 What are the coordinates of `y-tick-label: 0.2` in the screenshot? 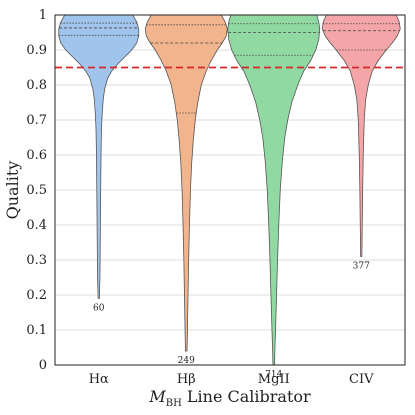 It's located at (36, 295).